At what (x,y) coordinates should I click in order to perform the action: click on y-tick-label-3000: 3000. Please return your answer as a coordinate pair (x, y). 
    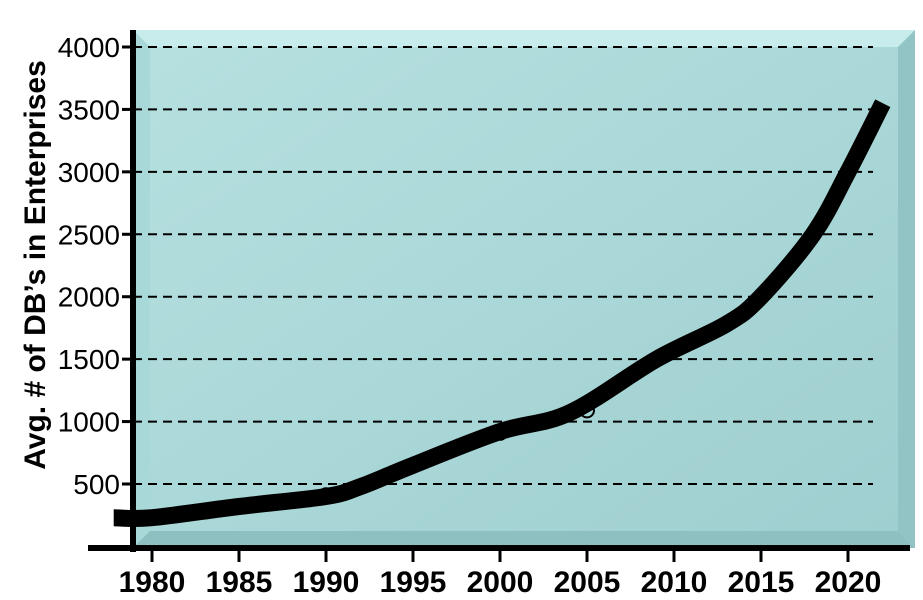
    Looking at the image, I should click on (89, 172).